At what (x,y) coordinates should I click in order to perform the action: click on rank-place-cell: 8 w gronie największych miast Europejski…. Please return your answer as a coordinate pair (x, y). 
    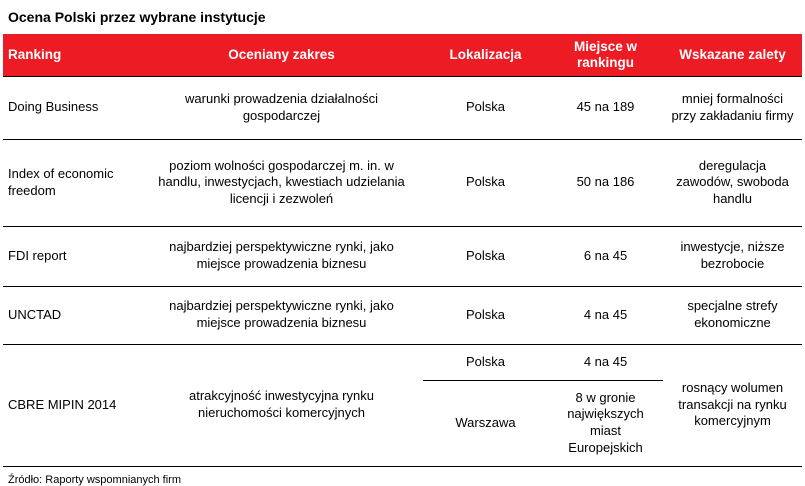
    Looking at the image, I should click on (605, 422).